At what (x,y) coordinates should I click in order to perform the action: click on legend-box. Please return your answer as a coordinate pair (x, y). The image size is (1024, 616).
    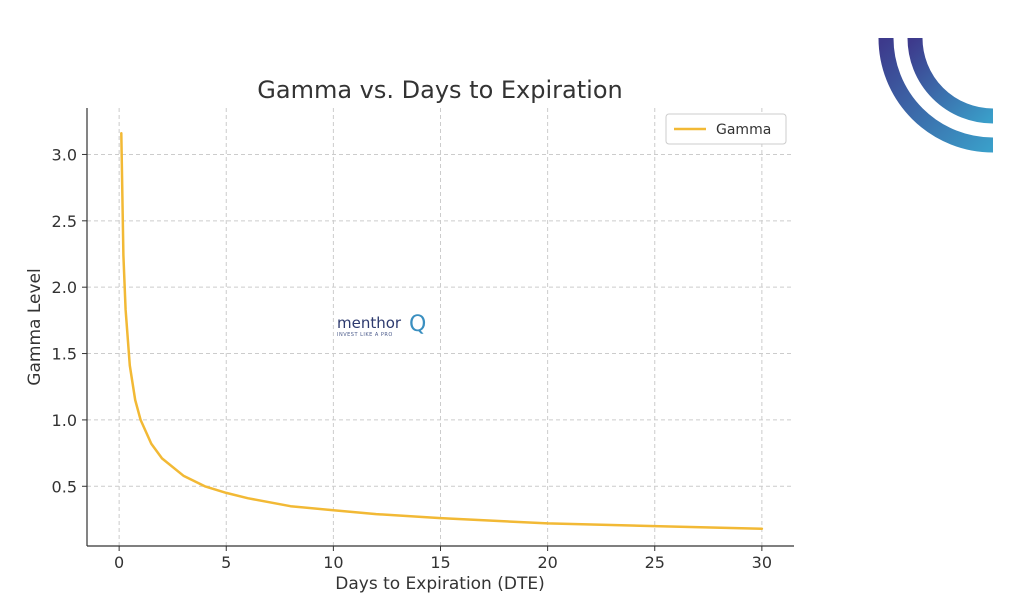
    Looking at the image, I should click on (726, 129).